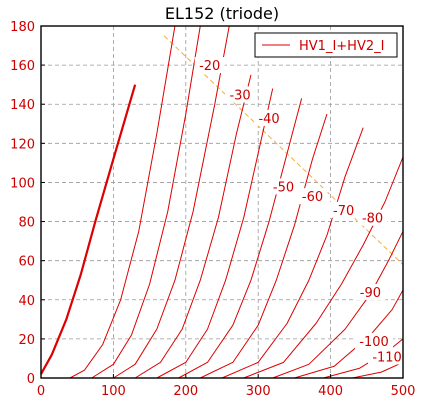  Describe the element at coordinates (26, 262) in the screenshot. I see `y-tick-label: 60` at that location.